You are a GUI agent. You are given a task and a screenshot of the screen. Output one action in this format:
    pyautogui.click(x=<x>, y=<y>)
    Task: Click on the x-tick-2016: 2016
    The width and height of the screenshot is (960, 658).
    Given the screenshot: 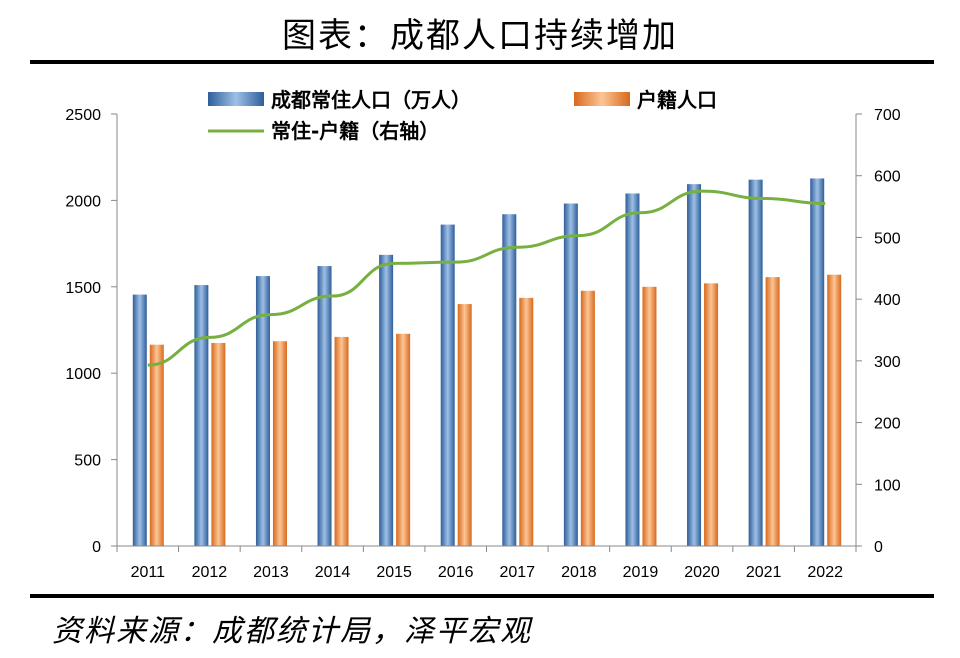 What is the action you would take?
    pyautogui.click(x=456, y=572)
    